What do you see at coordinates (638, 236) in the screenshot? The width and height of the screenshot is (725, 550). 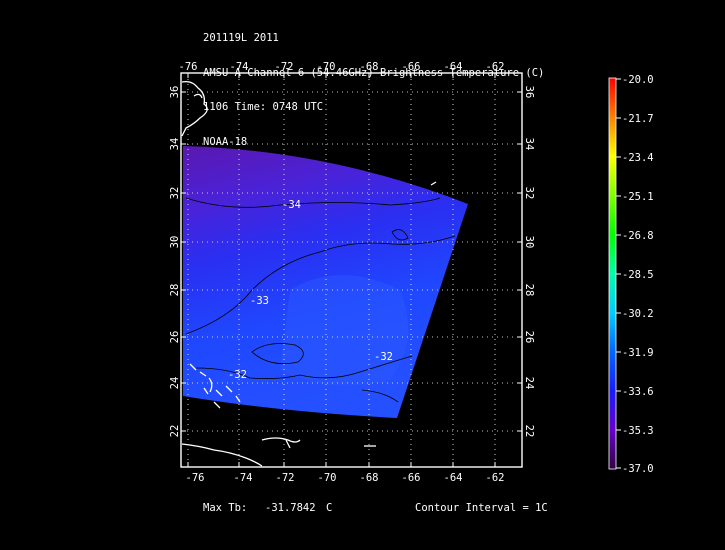 I see `colorbar-label: -26.8` at bounding box center [638, 236].